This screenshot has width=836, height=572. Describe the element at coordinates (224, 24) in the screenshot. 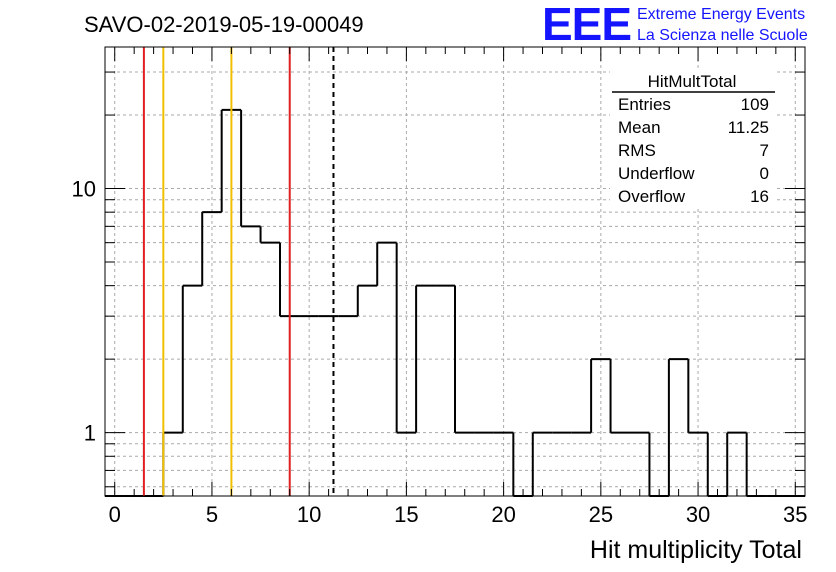

I see `run-title: SAVO-02-2019-05-19-00049` at that location.